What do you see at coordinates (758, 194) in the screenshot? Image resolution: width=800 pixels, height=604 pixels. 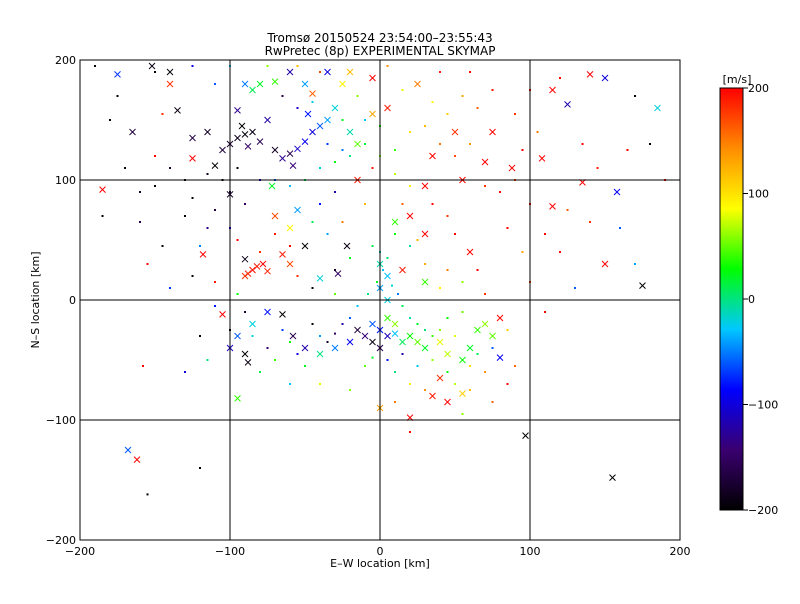 I see `colorbar-tick-label: 100` at bounding box center [758, 194].